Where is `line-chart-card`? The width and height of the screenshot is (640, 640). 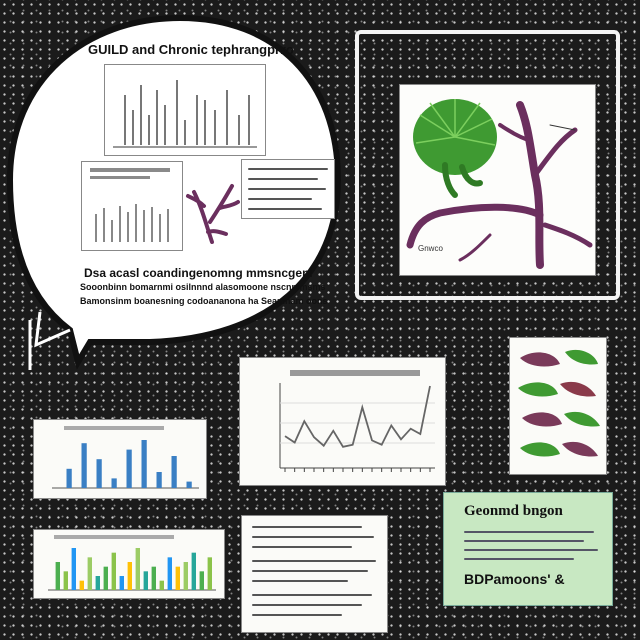
line-chart-card is located at coordinates (342, 421).